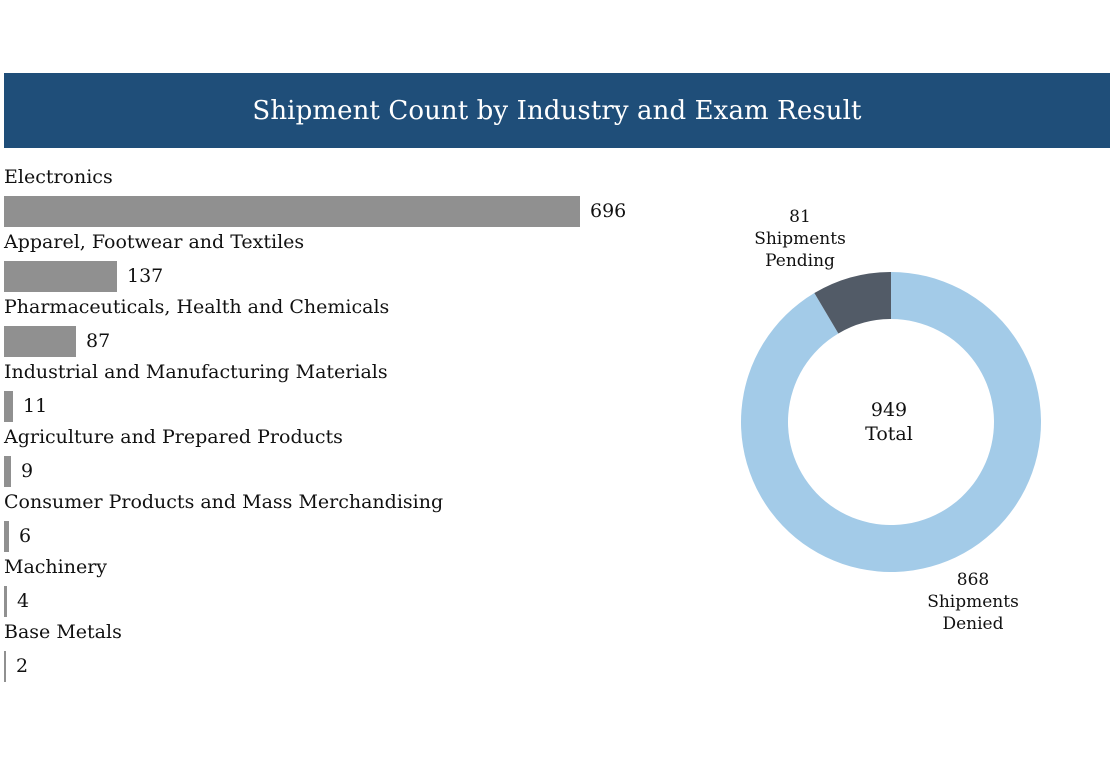 The width and height of the screenshot is (1114, 762). Describe the element at coordinates (27, 471) in the screenshot. I see `bar-value-label: 9` at that location.